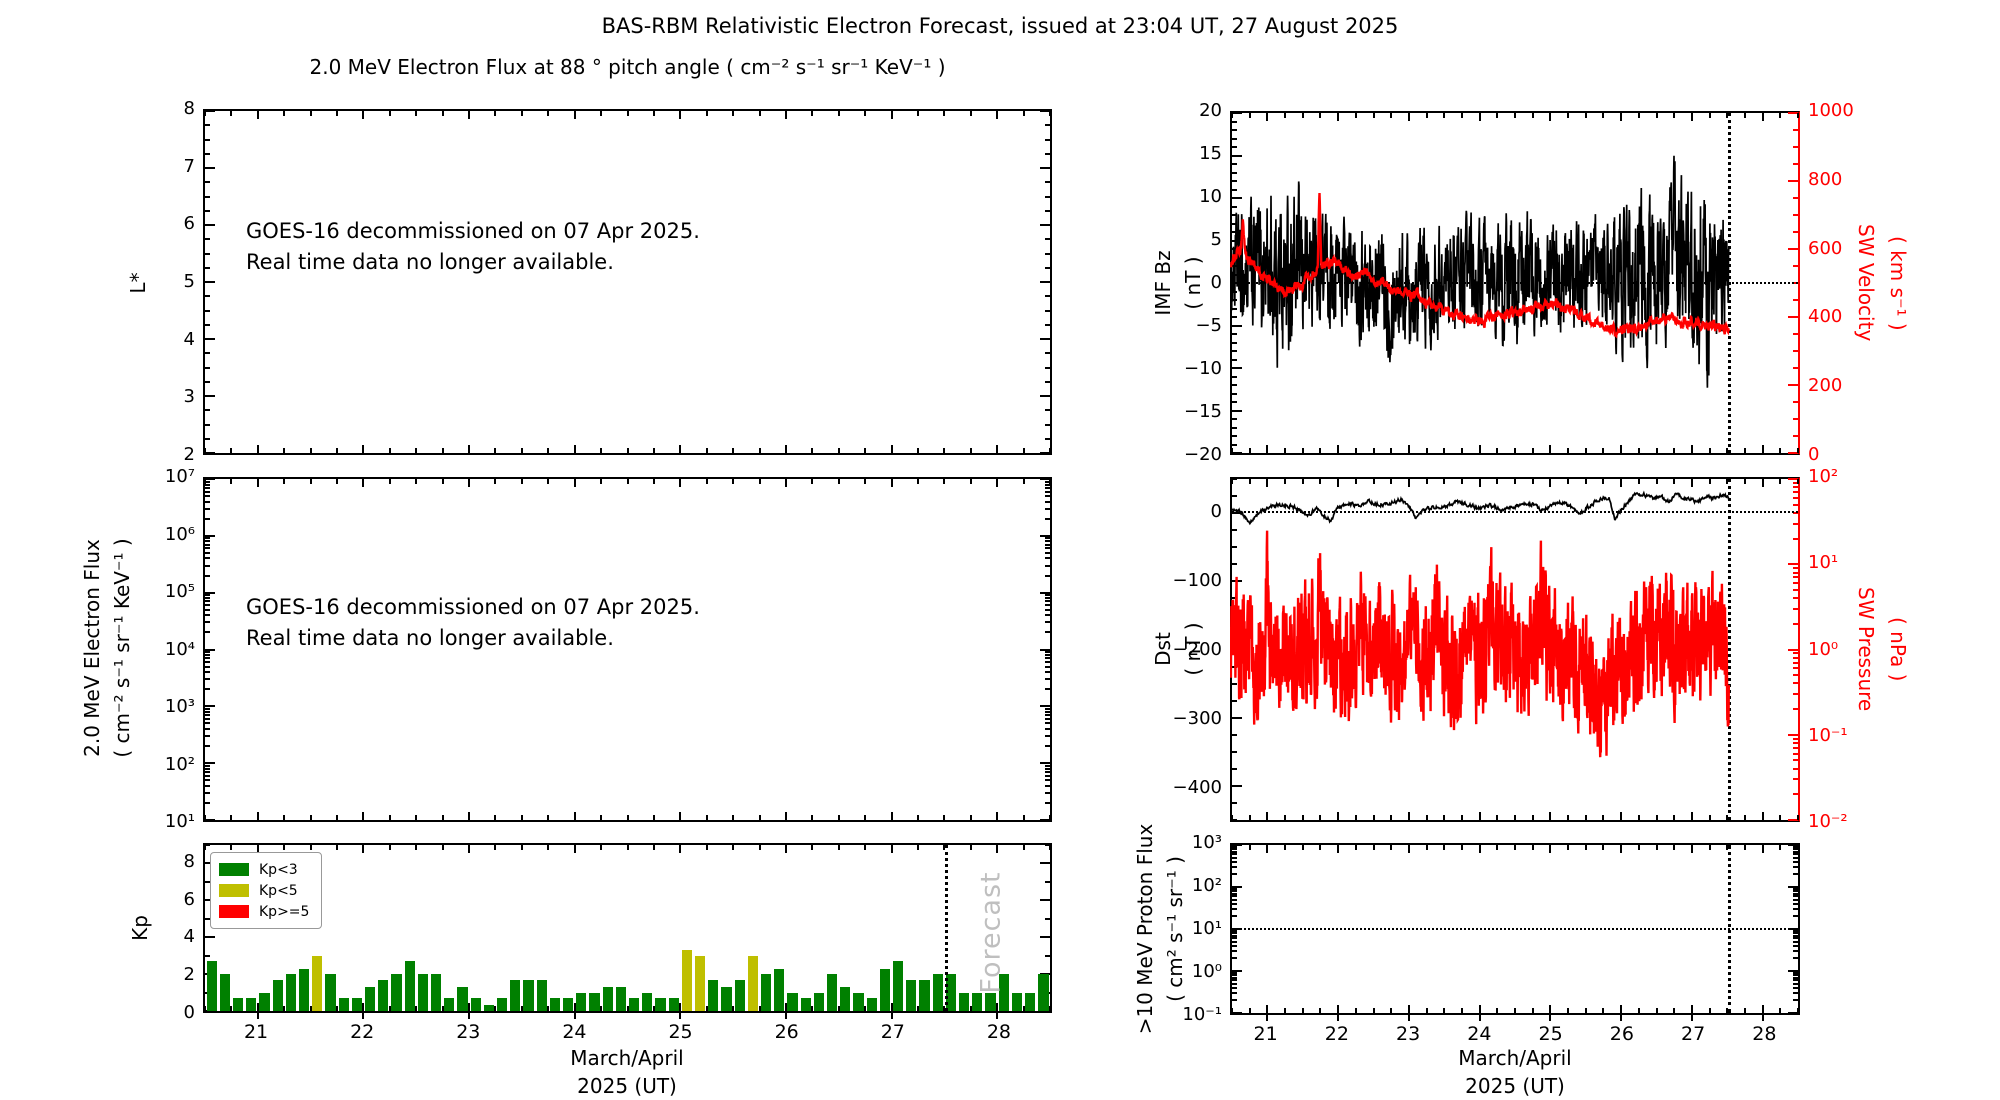 The width and height of the screenshot is (2000, 1100). I want to click on tick-label: 10², so click(1206, 885).